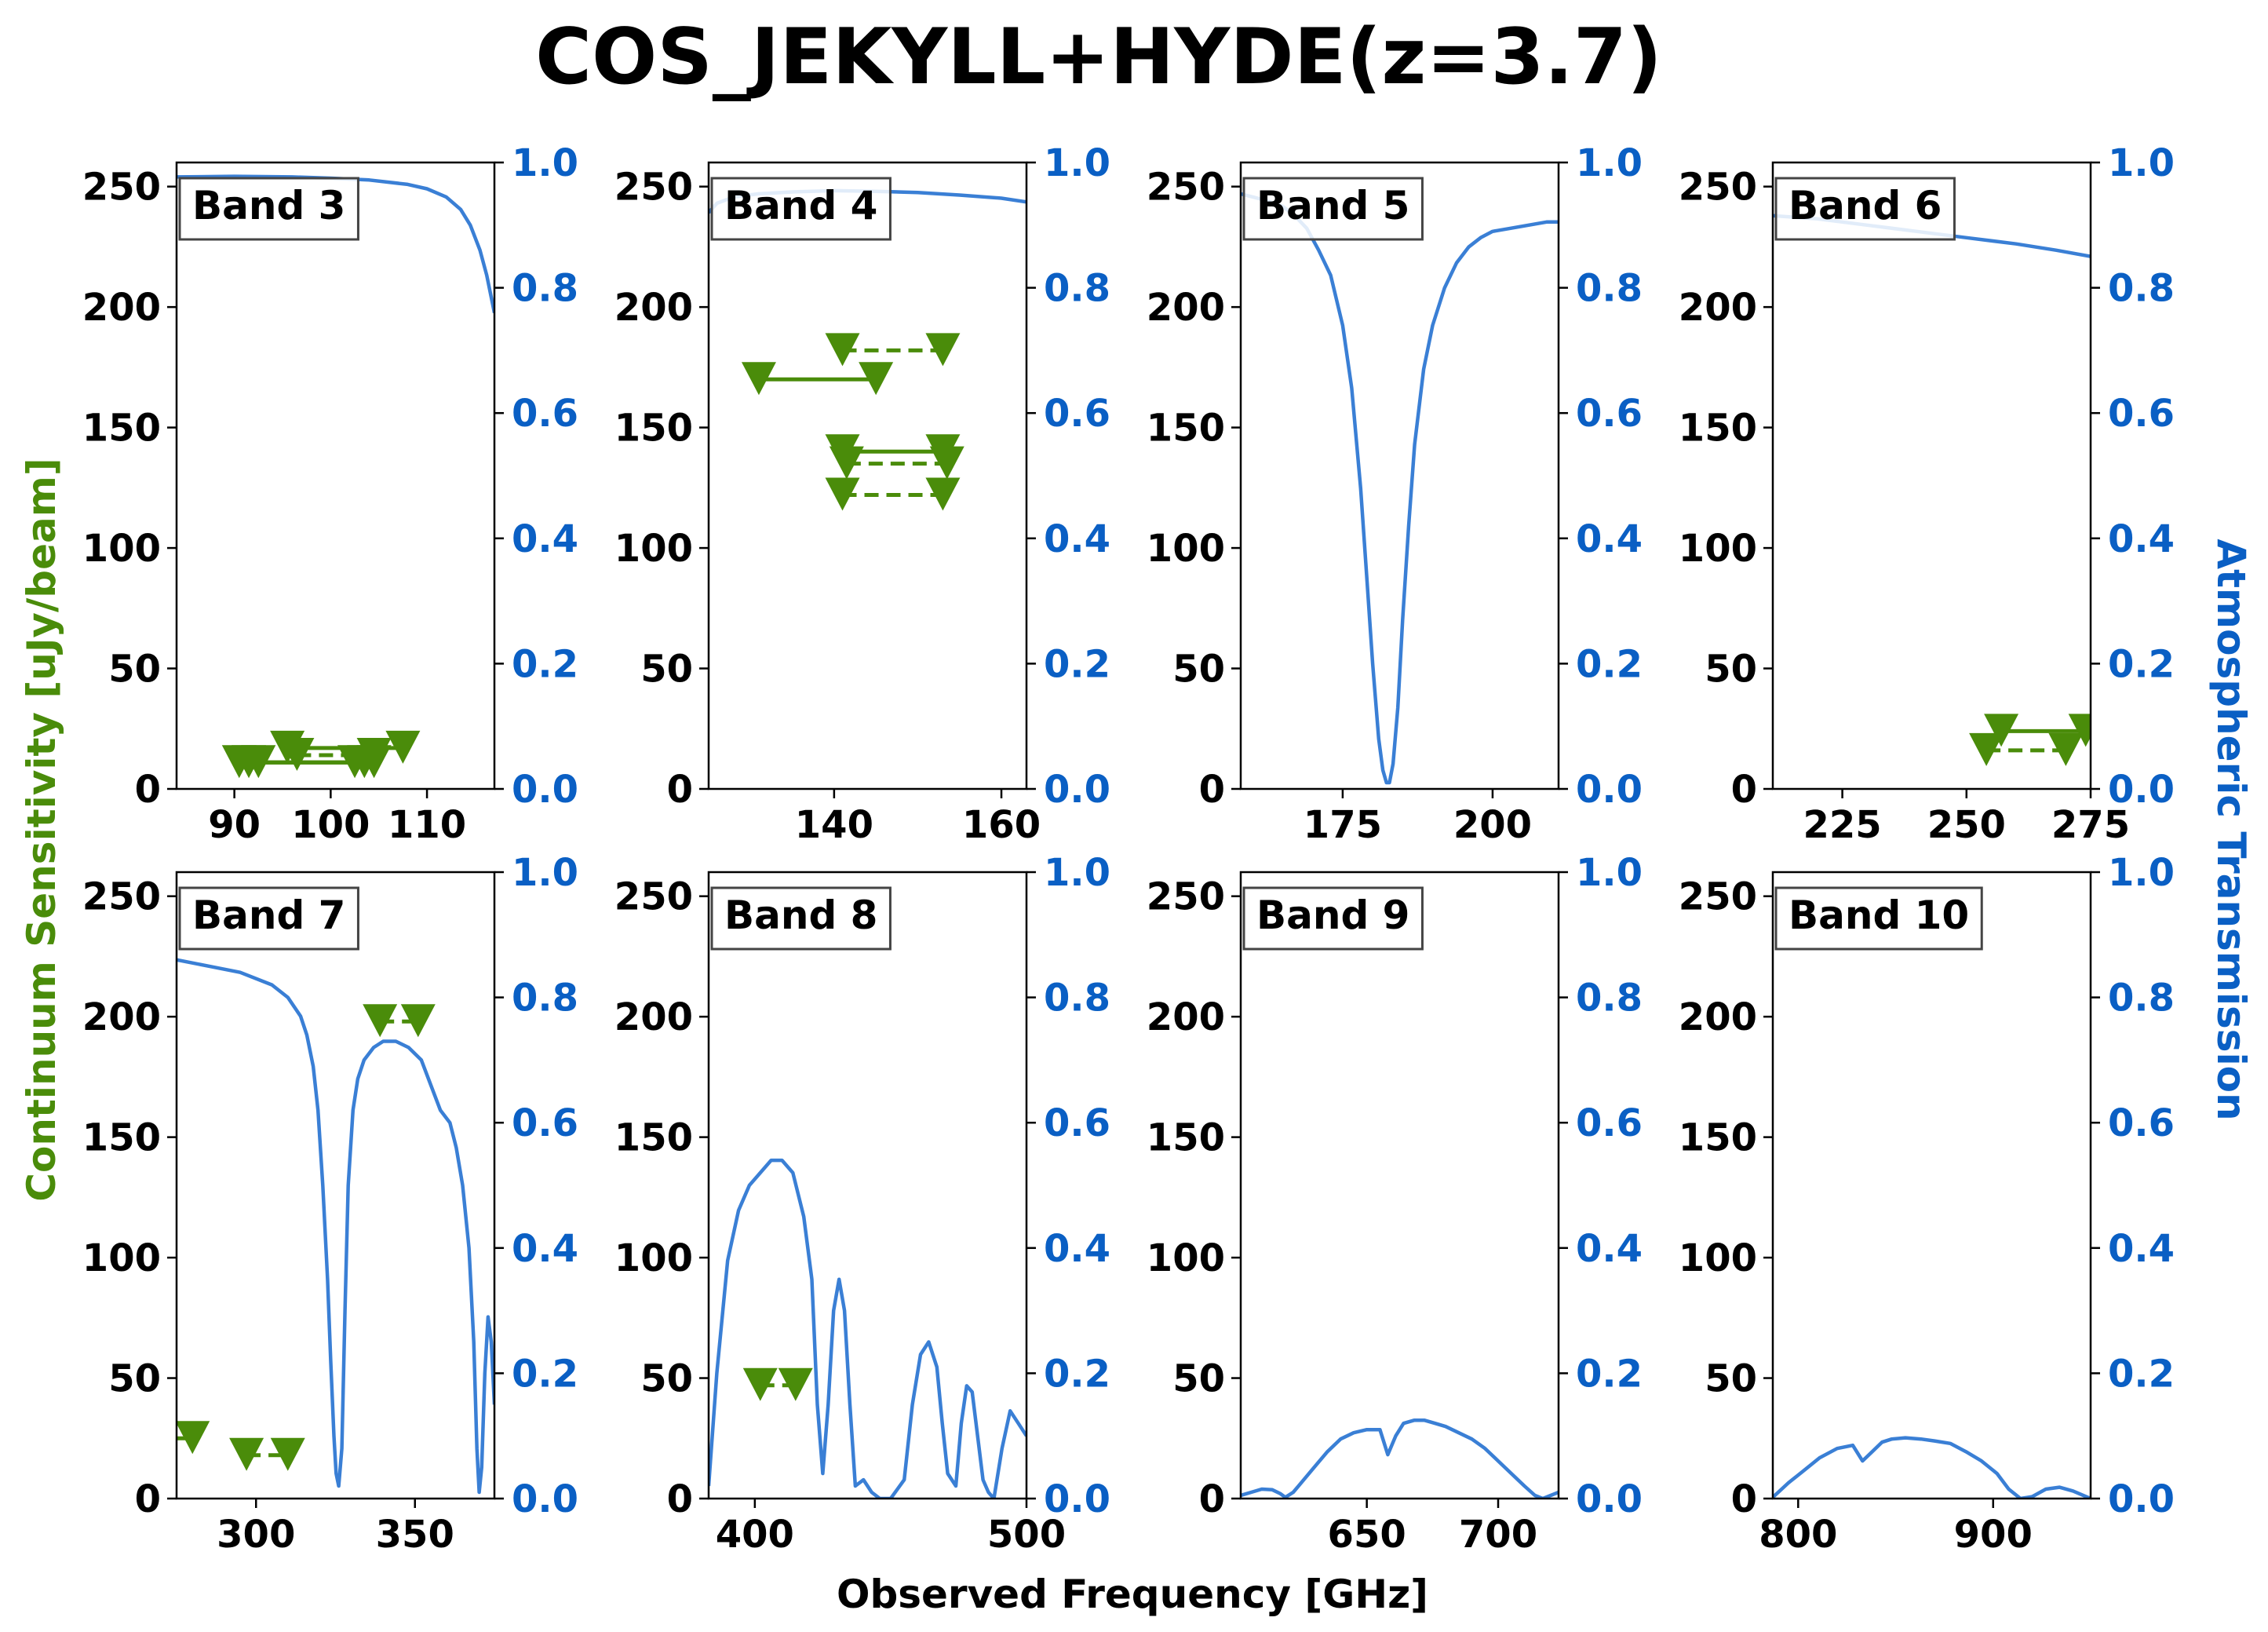  I want to click on band-label: Band 8, so click(800, 916).